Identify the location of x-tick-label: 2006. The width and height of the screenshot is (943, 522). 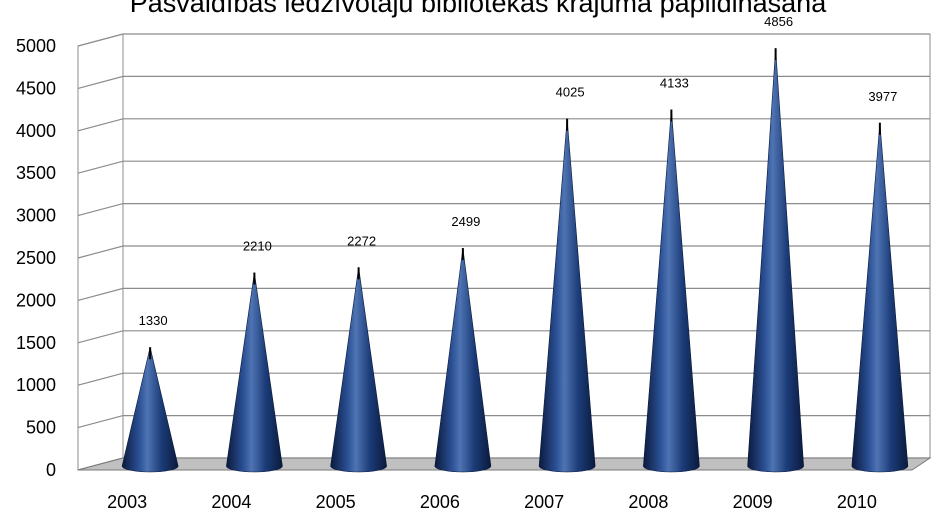
(440, 502).